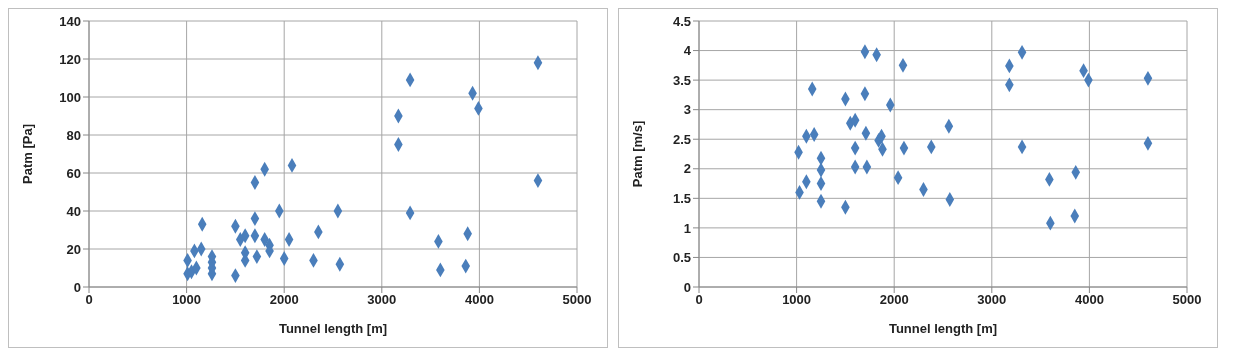  Describe the element at coordinates (73, 249) in the screenshot. I see `y-tick-label: 20` at that location.